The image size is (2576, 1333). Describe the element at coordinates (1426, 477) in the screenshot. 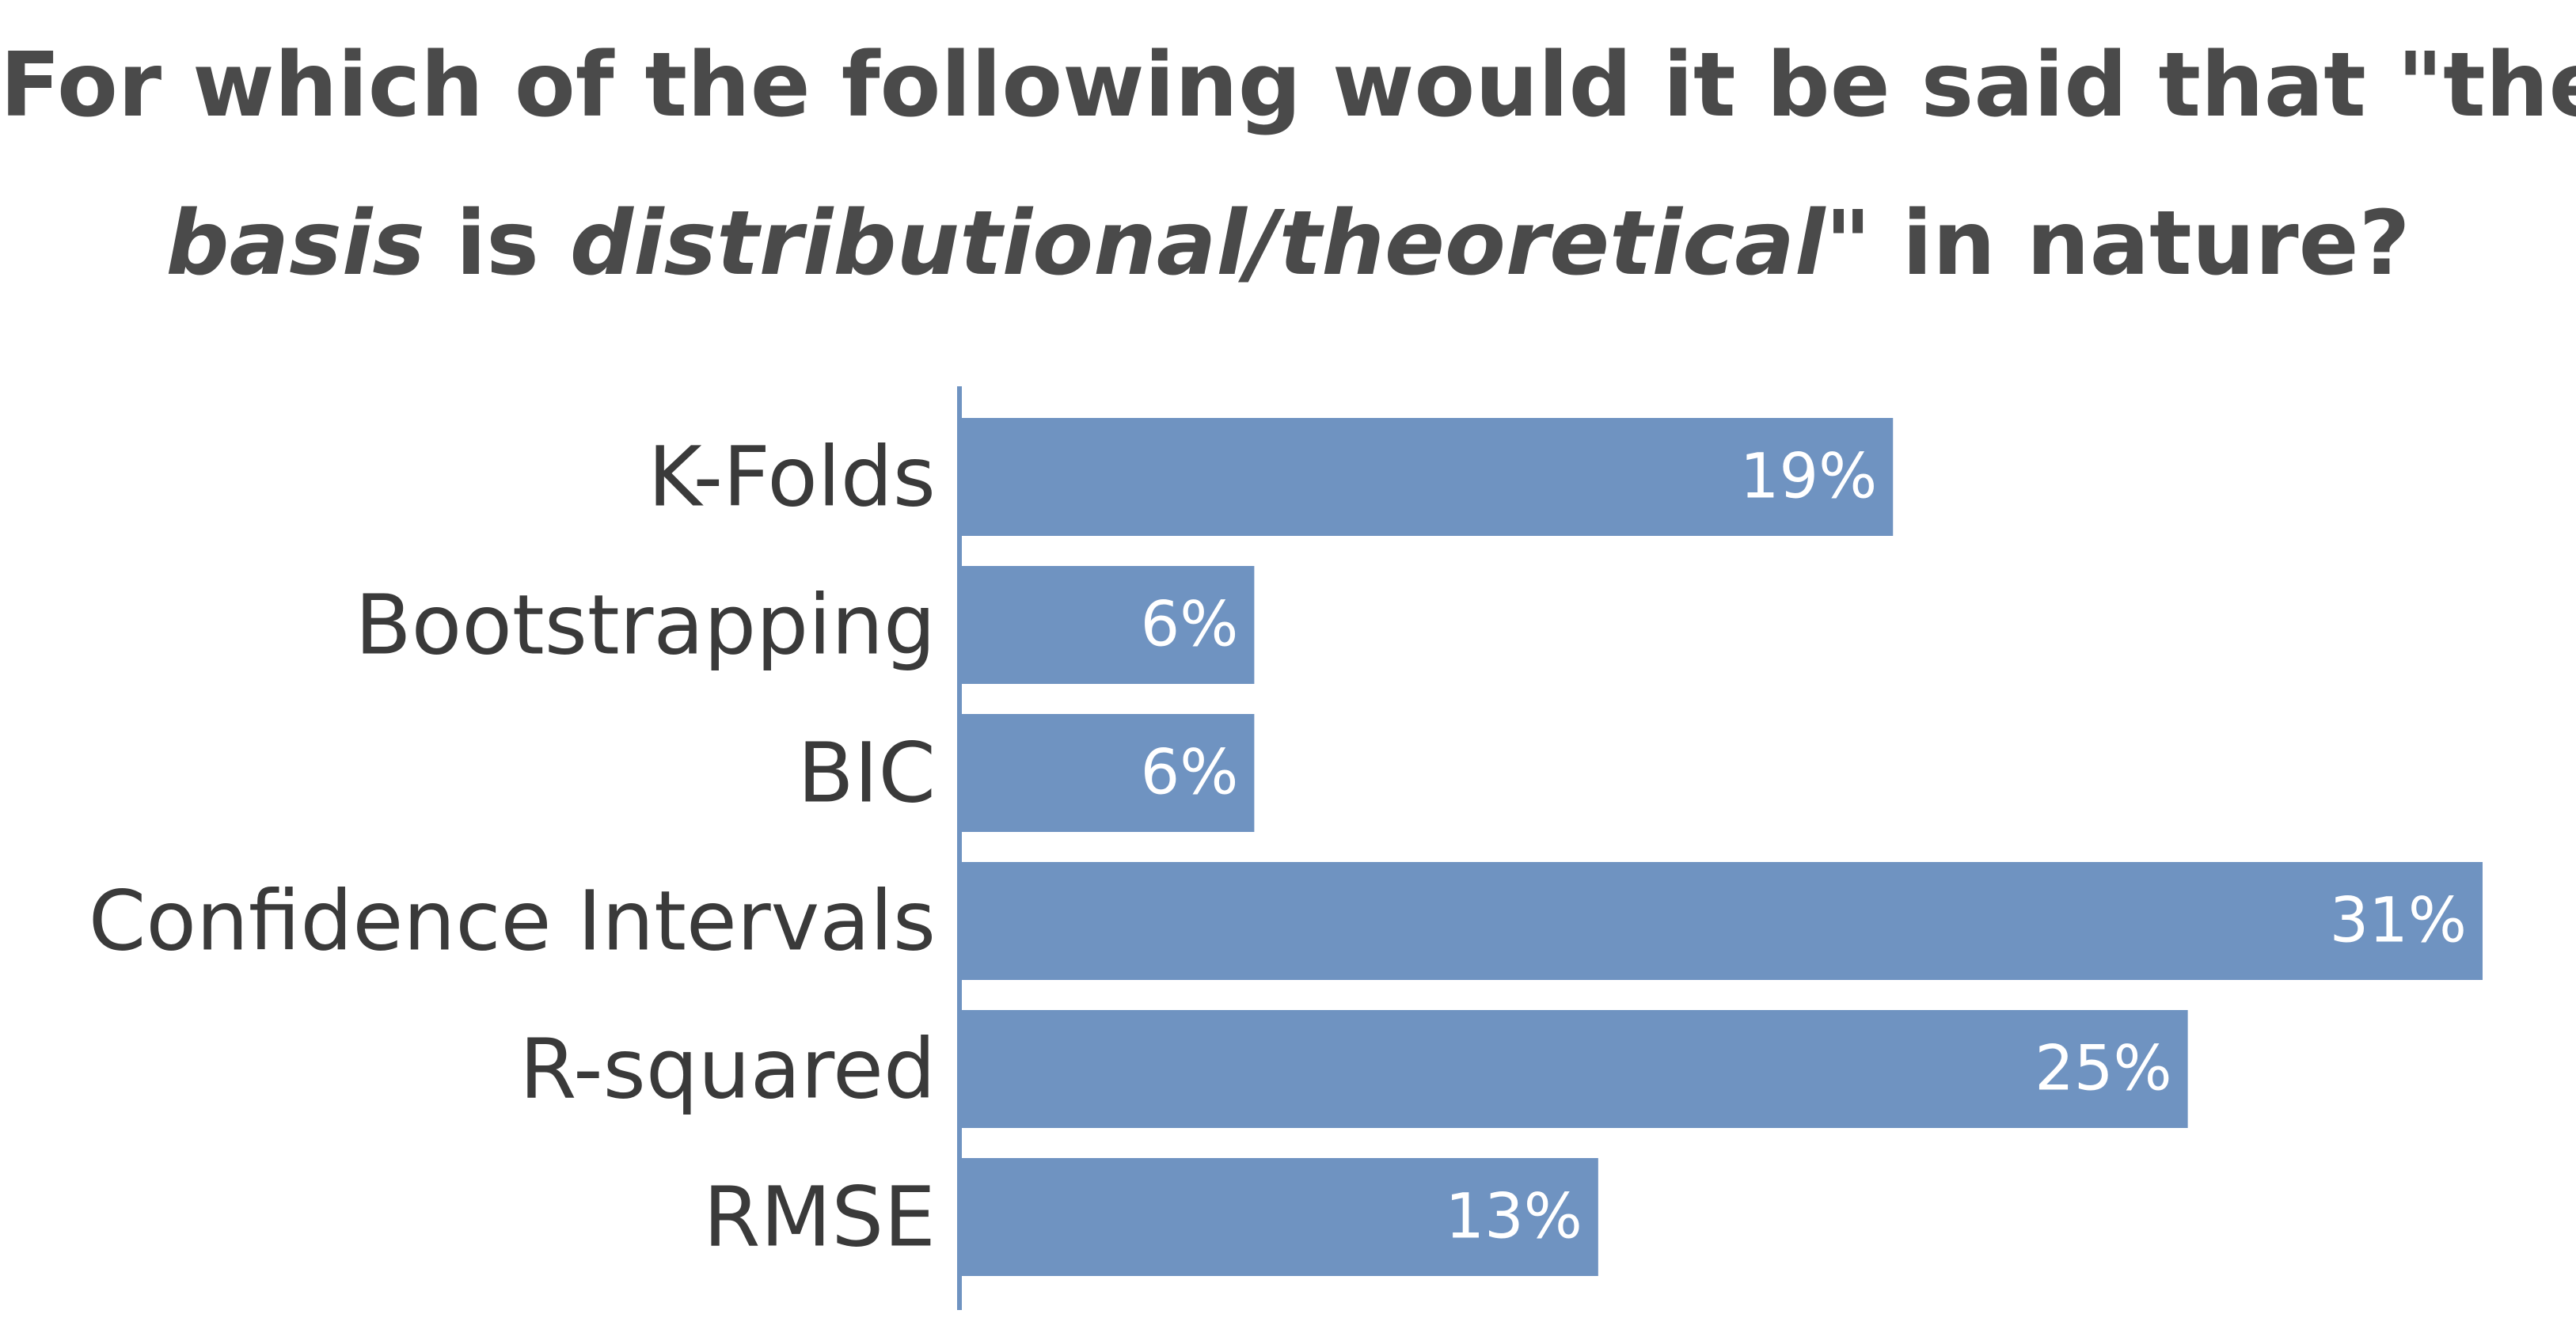

I see `bar-k-folds` at that location.